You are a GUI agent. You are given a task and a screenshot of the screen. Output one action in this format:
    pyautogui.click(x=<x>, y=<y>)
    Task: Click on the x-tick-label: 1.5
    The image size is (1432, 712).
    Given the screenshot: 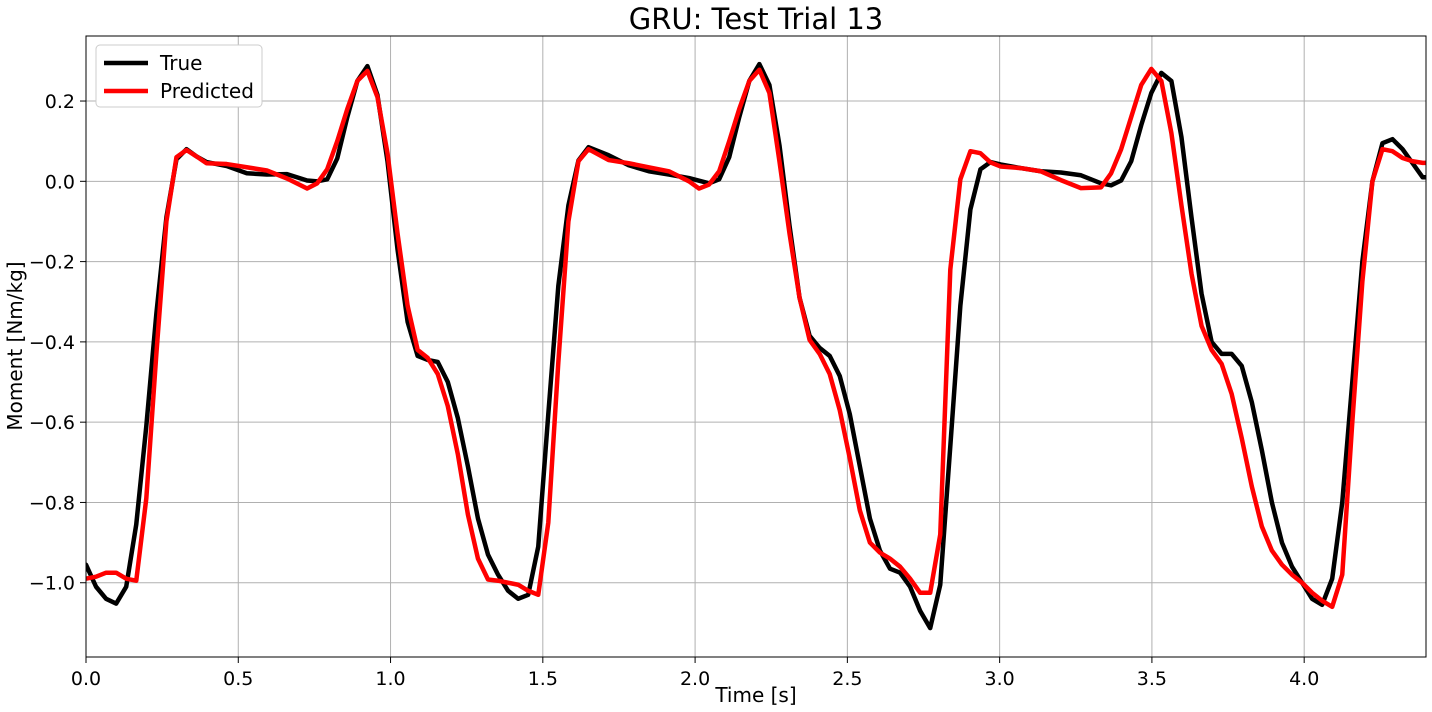 What is the action you would take?
    pyautogui.click(x=543, y=679)
    